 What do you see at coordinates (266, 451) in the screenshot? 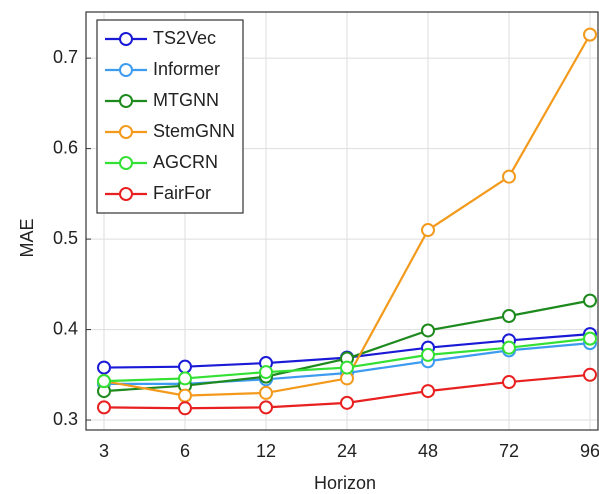
I see `x-tick-label: 12` at bounding box center [266, 451].